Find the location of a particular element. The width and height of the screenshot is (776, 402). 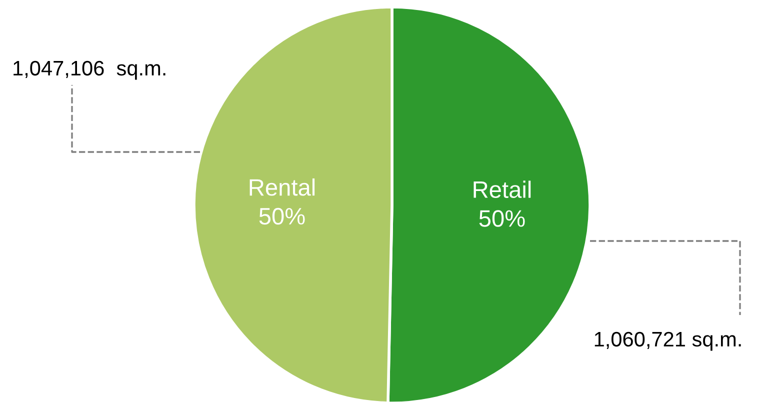

slice-label: Rental is located at coordinates (282, 187).